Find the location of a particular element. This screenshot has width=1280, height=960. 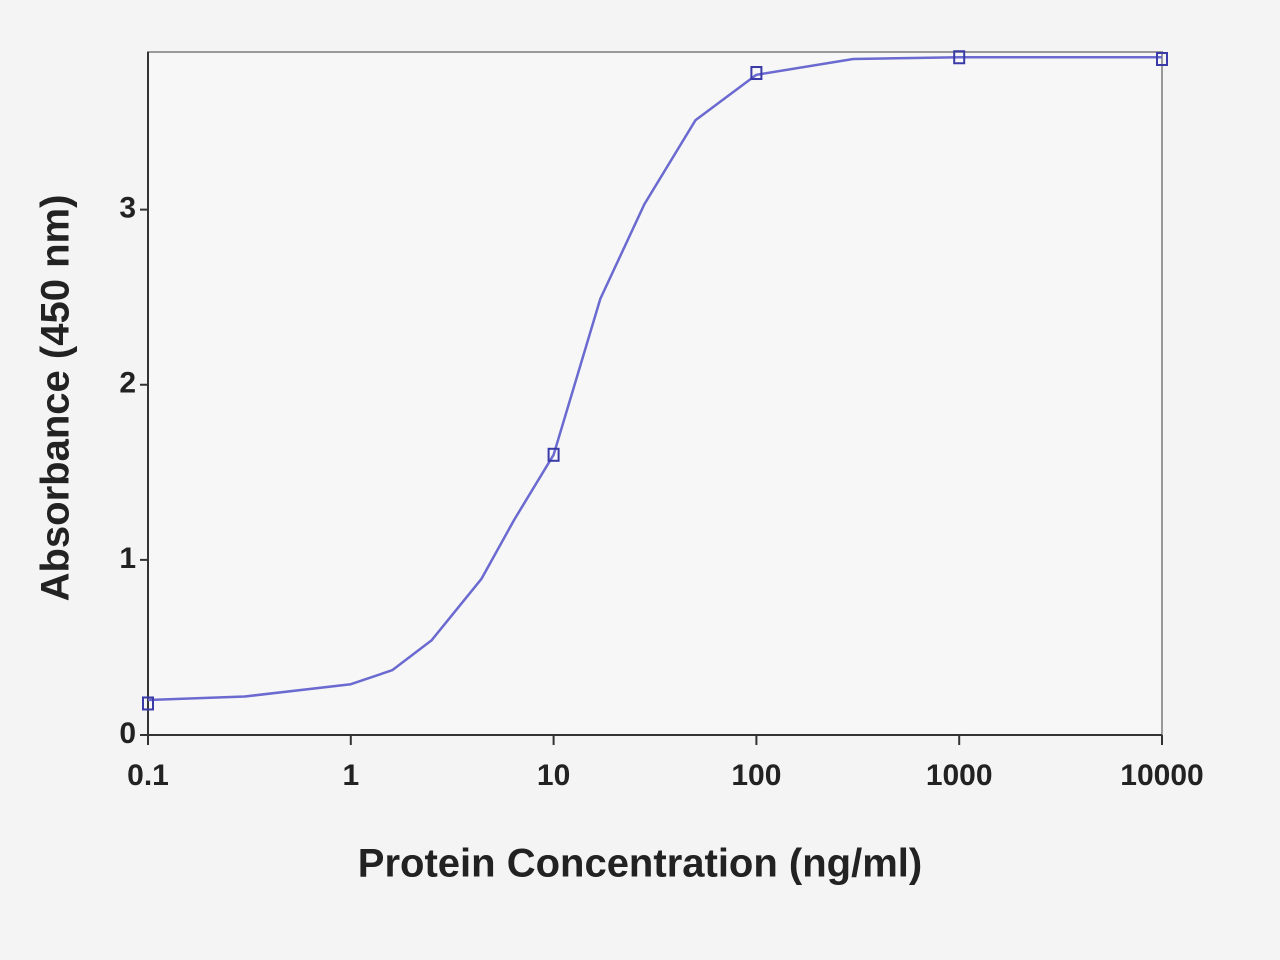

y-tick-label: 1 is located at coordinates (127, 558).